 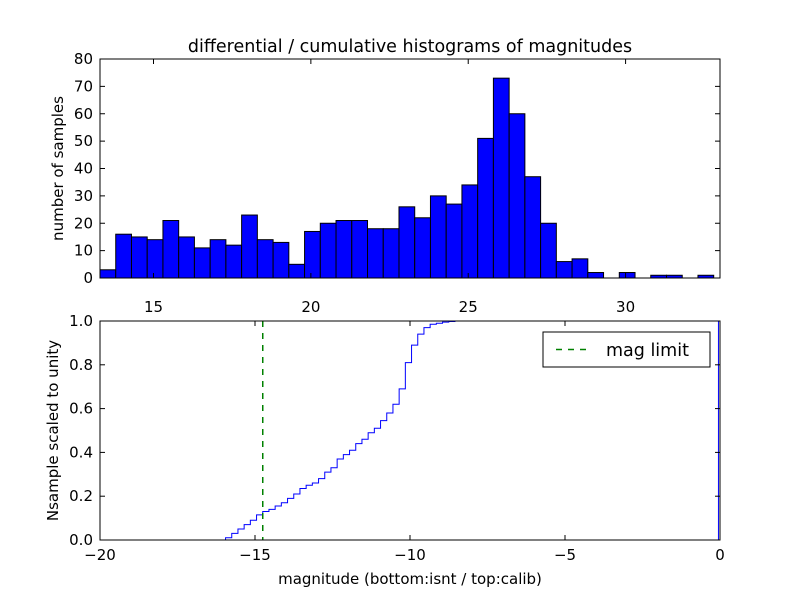 I want to click on y-tick-label: 70, so click(x=83, y=86).